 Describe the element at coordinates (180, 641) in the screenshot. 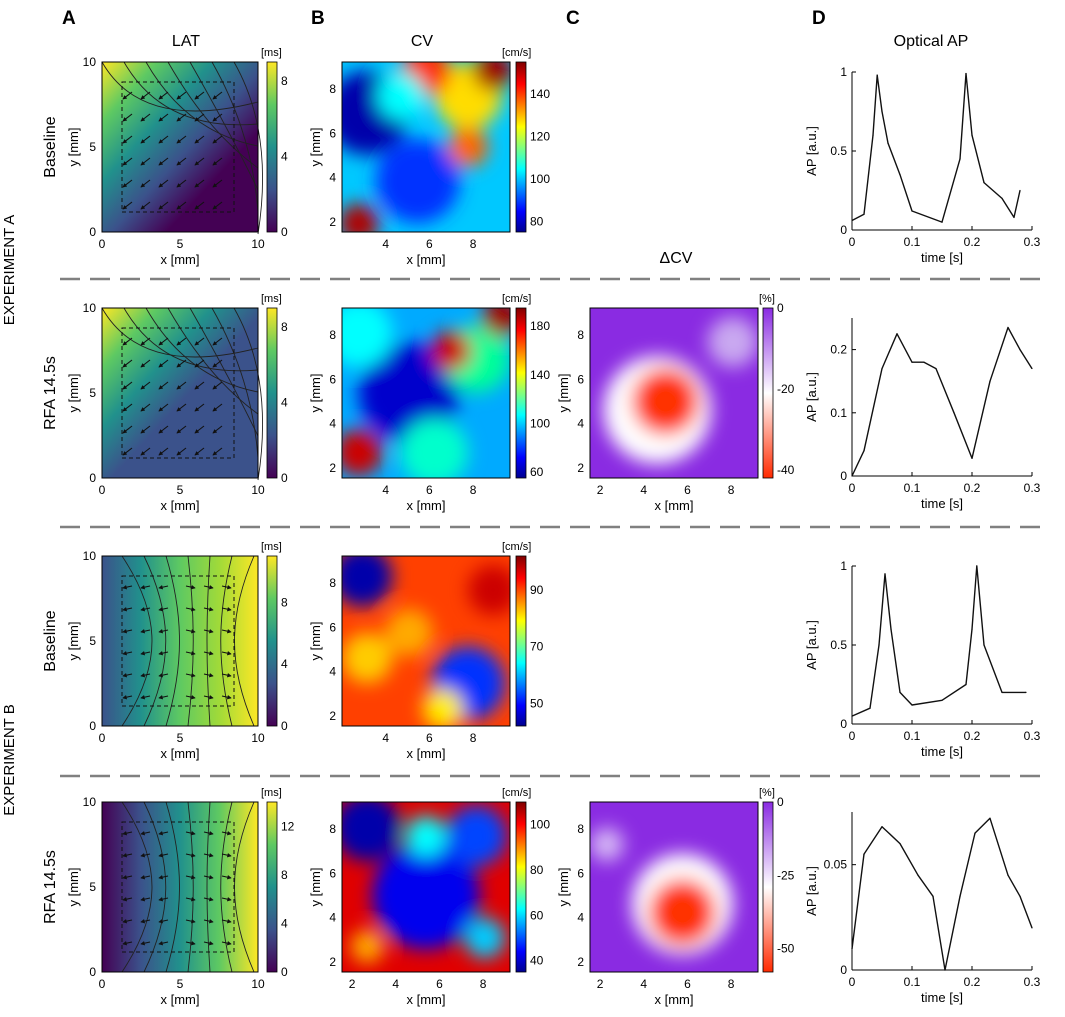

I see `lat-axes-box` at that location.